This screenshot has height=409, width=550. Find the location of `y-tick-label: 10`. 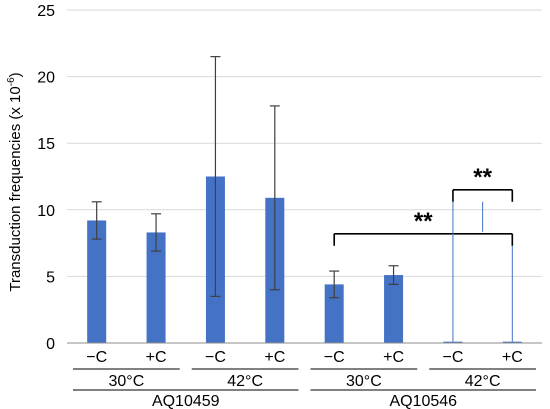

y-tick-label: 10 is located at coordinates (46, 211).